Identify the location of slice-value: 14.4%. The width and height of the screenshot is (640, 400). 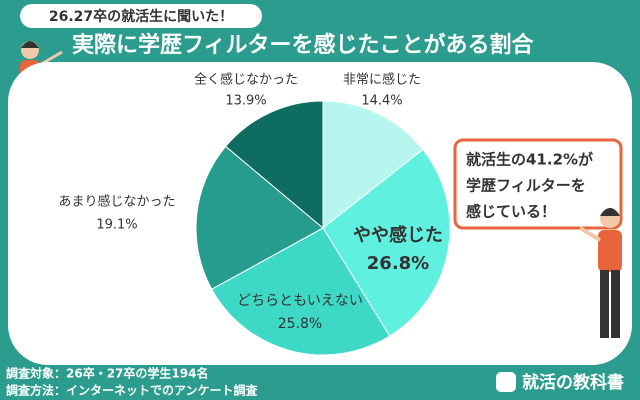
(381, 101).